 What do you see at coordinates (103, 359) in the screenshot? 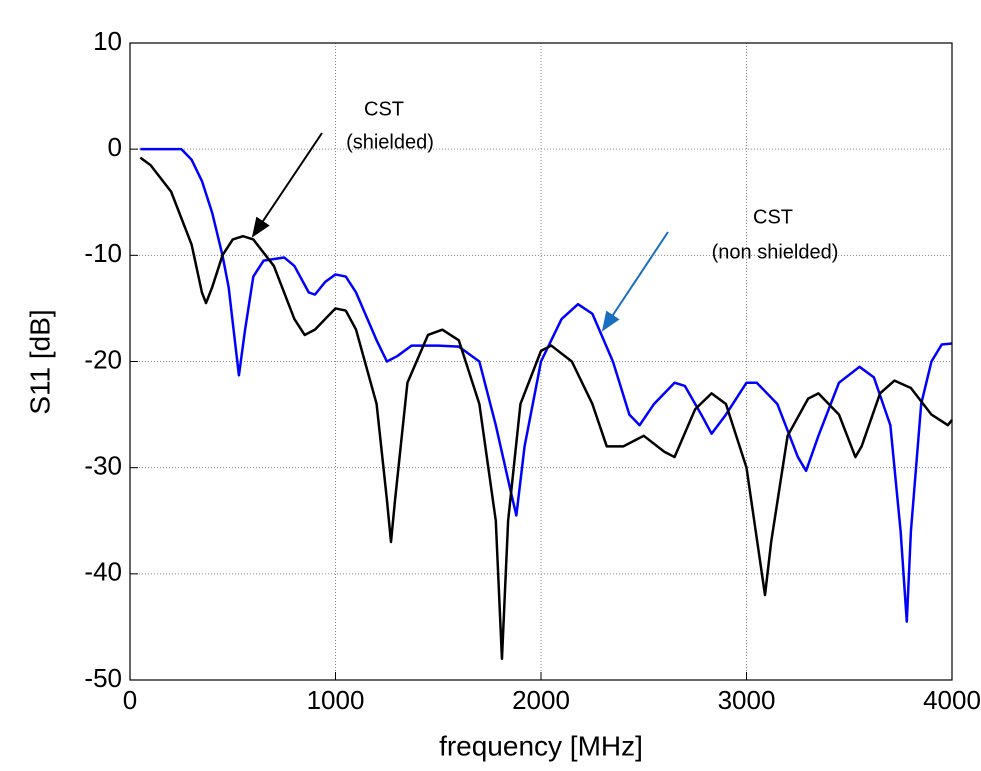
I see `y-tick-label: -20` at bounding box center [103, 359].